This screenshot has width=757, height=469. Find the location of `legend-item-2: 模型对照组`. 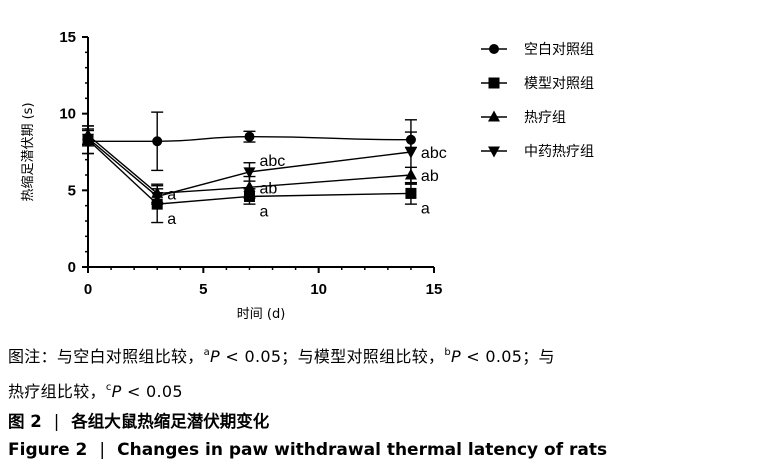

legend-item-2: 模型对照组 is located at coordinates (537, 84).